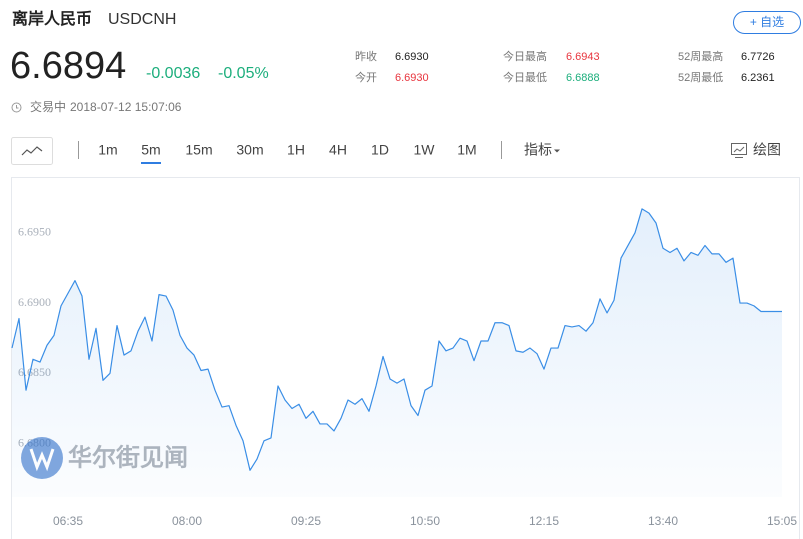 This screenshot has width=803, height=539. What do you see at coordinates (296, 150) in the screenshot?
I see `interval-tab: 1H` at bounding box center [296, 150].